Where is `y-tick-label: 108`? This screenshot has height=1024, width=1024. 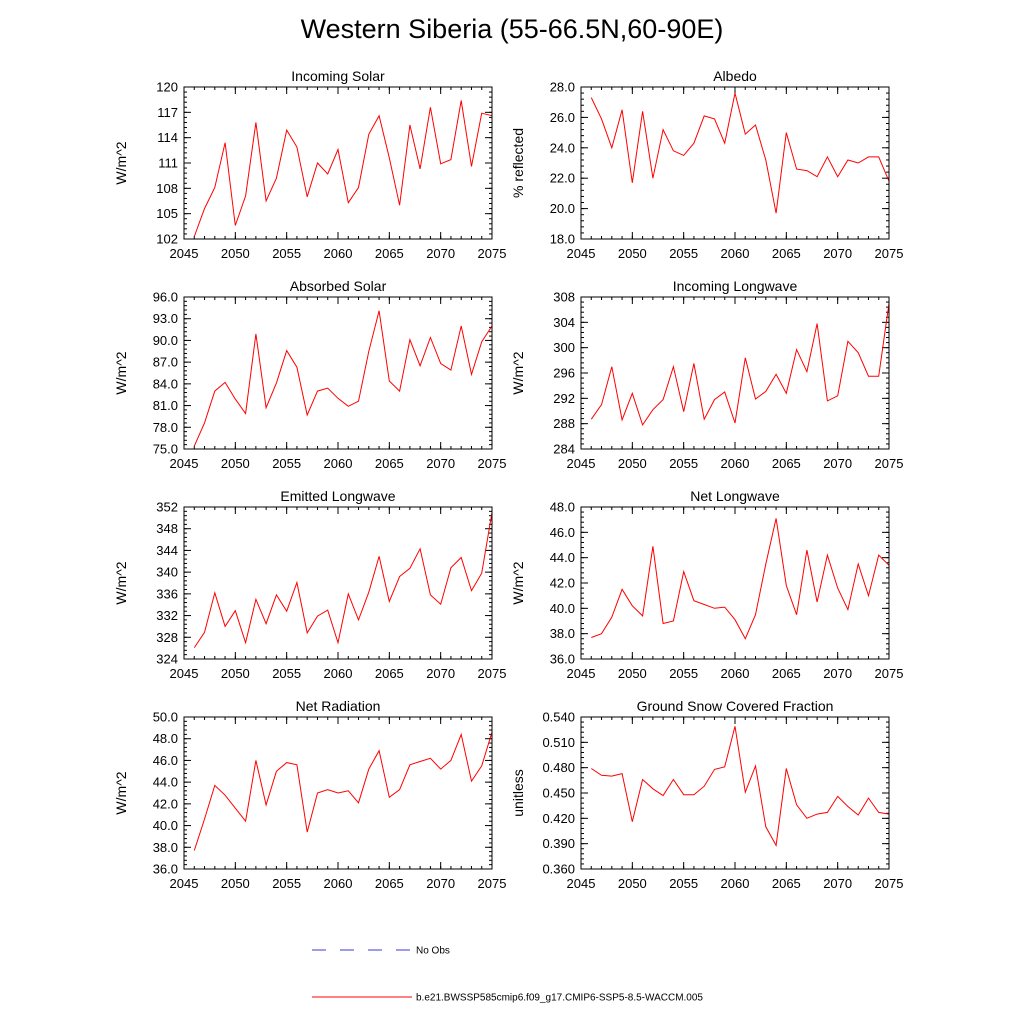 y-tick-label: 108 is located at coordinates (167, 188).